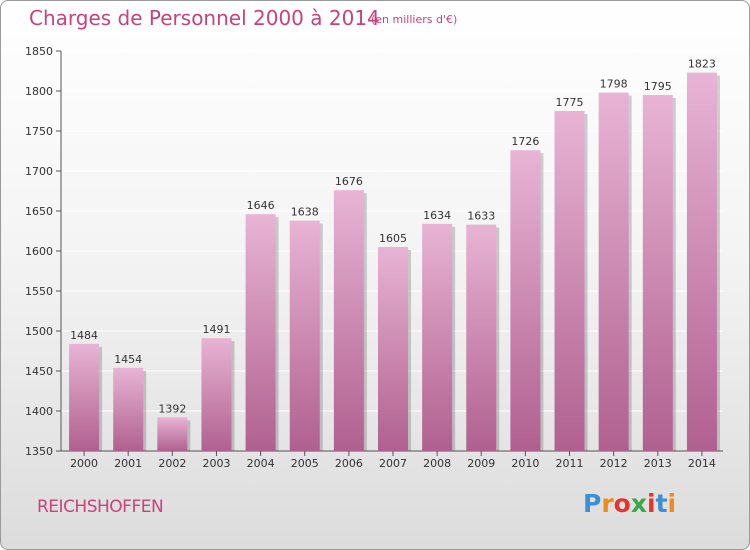 The width and height of the screenshot is (750, 550). I want to click on data-label: 1491, so click(216, 329).